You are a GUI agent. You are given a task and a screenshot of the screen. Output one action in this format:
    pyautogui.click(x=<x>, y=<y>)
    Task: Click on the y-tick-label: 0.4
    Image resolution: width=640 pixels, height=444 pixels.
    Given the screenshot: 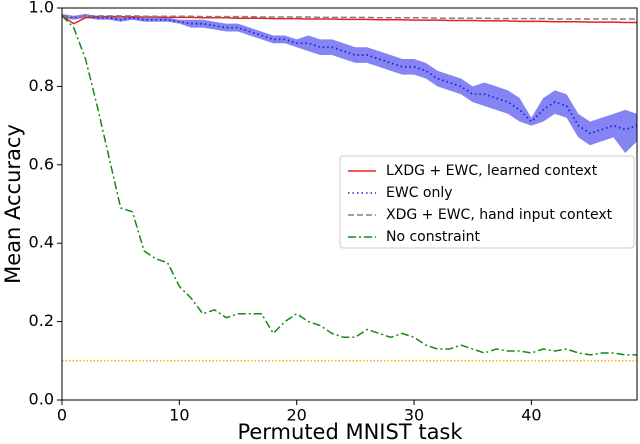 What is the action you would take?
    pyautogui.click(x=41, y=242)
    